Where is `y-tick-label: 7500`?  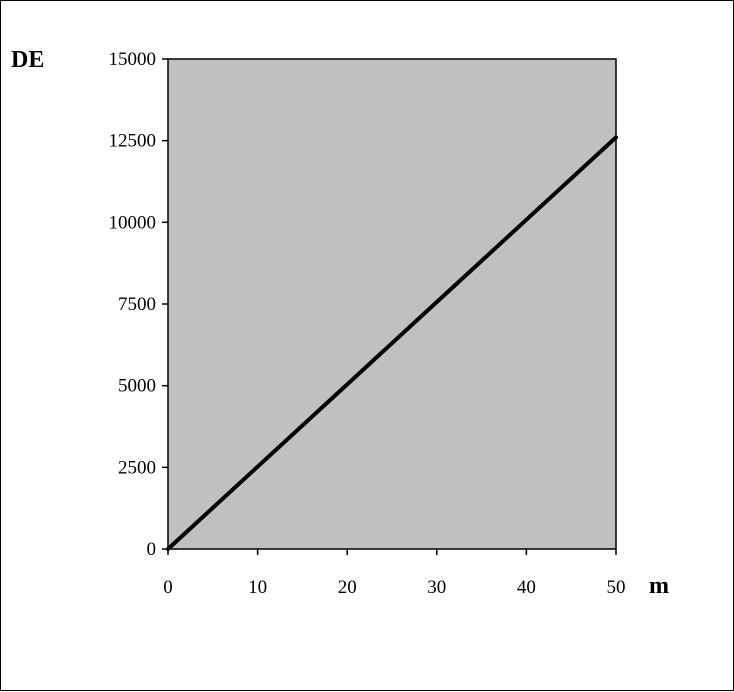
y-tick-label: 7500 is located at coordinates (137, 304).